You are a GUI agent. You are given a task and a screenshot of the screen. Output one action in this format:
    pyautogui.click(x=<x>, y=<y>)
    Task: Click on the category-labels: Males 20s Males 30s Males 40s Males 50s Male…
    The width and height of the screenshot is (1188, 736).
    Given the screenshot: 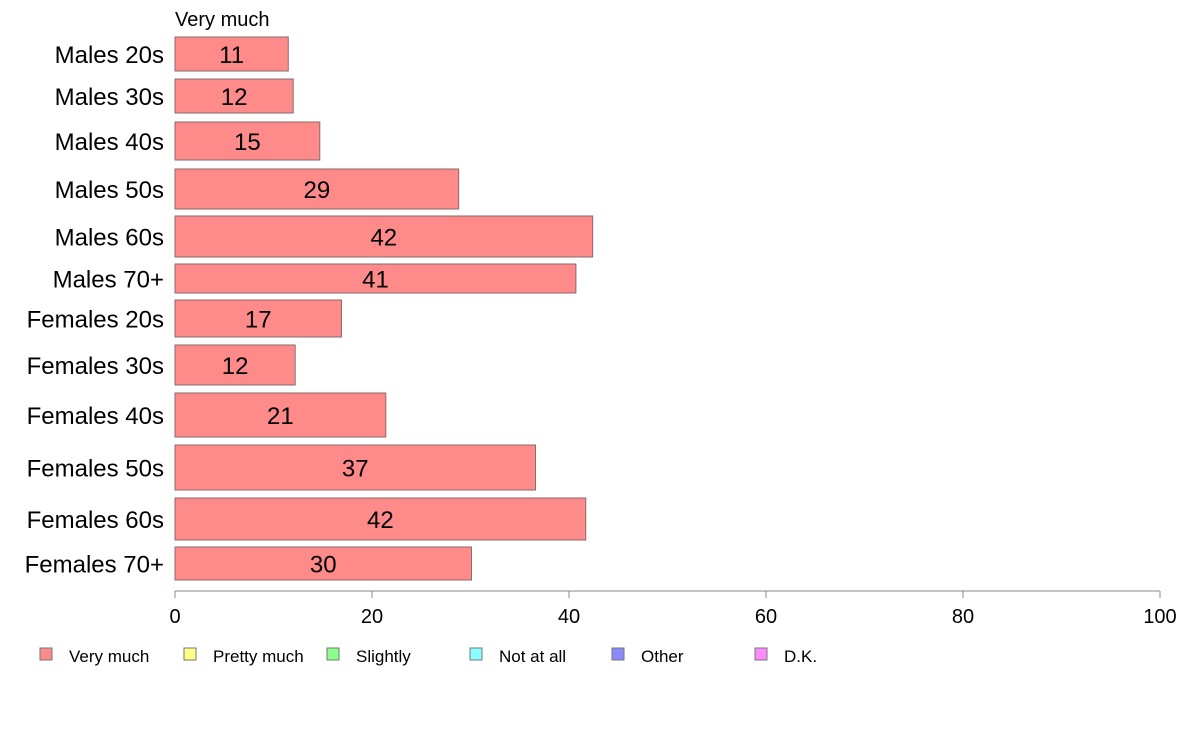 What is the action you would take?
    pyautogui.click(x=94, y=310)
    